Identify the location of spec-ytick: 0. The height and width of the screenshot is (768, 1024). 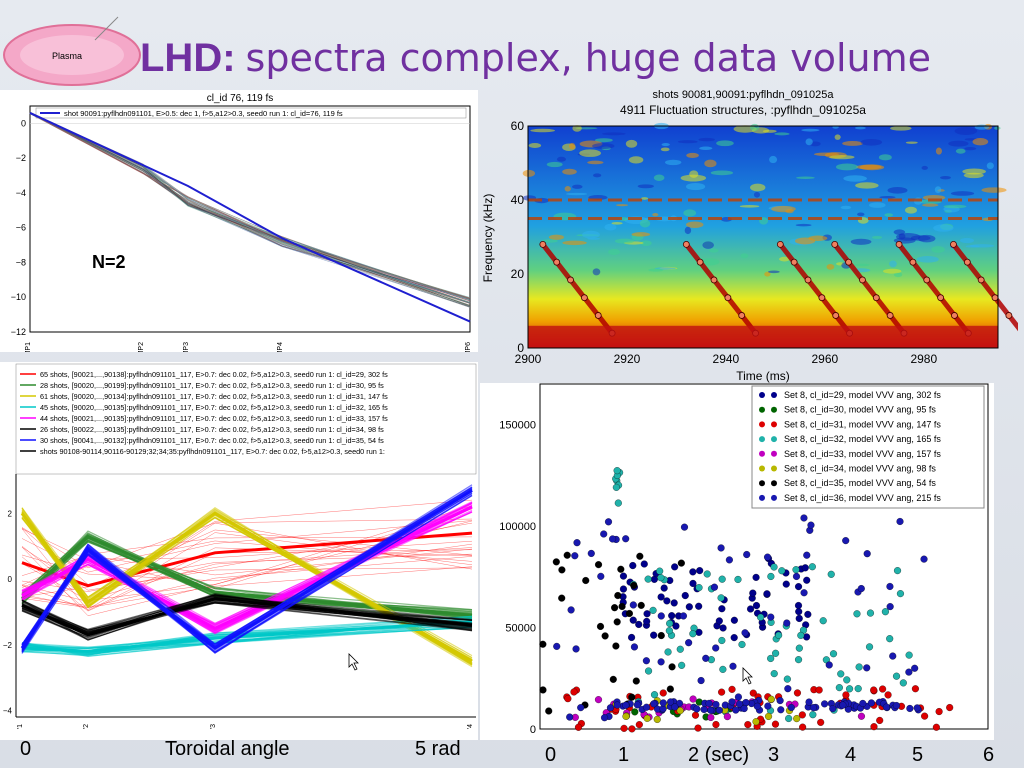
(520, 348).